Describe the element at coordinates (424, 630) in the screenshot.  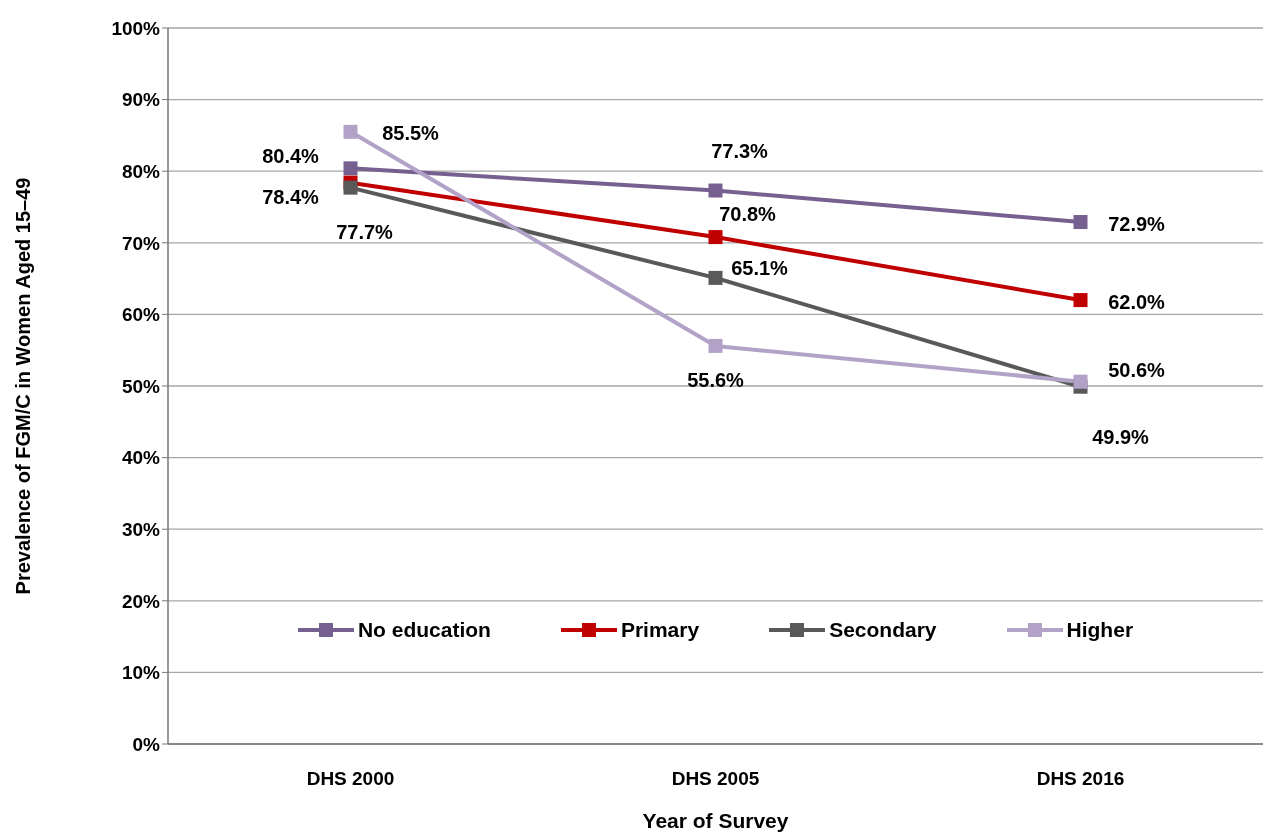
I see `legend-label: No education` at that location.